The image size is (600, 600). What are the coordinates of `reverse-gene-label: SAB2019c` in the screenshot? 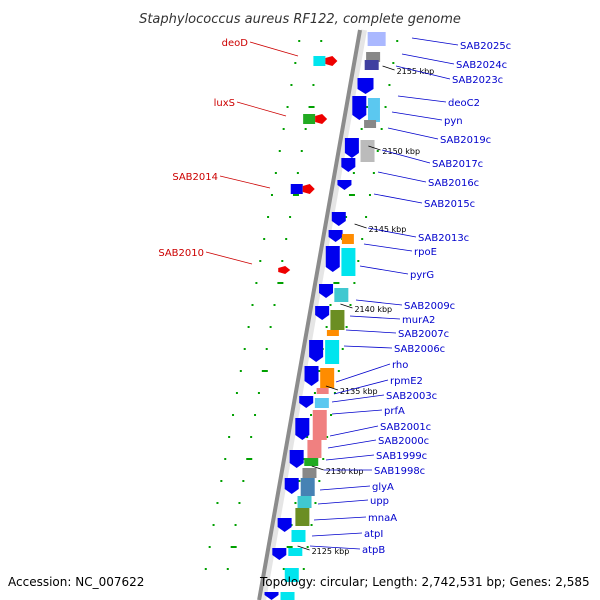 It's located at (465, 140).